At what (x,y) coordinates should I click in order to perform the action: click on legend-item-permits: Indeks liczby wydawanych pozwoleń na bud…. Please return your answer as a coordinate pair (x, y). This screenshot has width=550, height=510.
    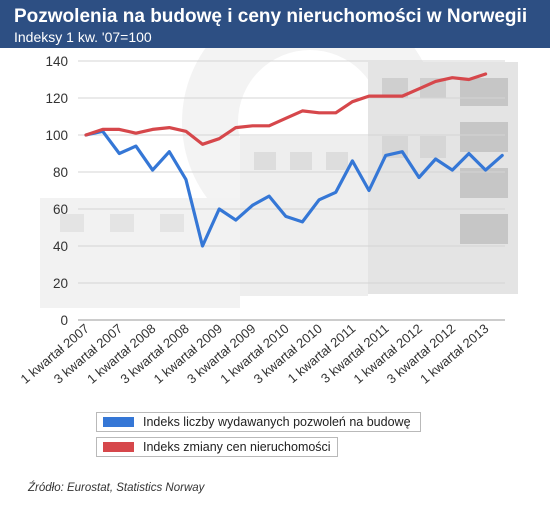
    Looking at the image, I should click on (258, 422).